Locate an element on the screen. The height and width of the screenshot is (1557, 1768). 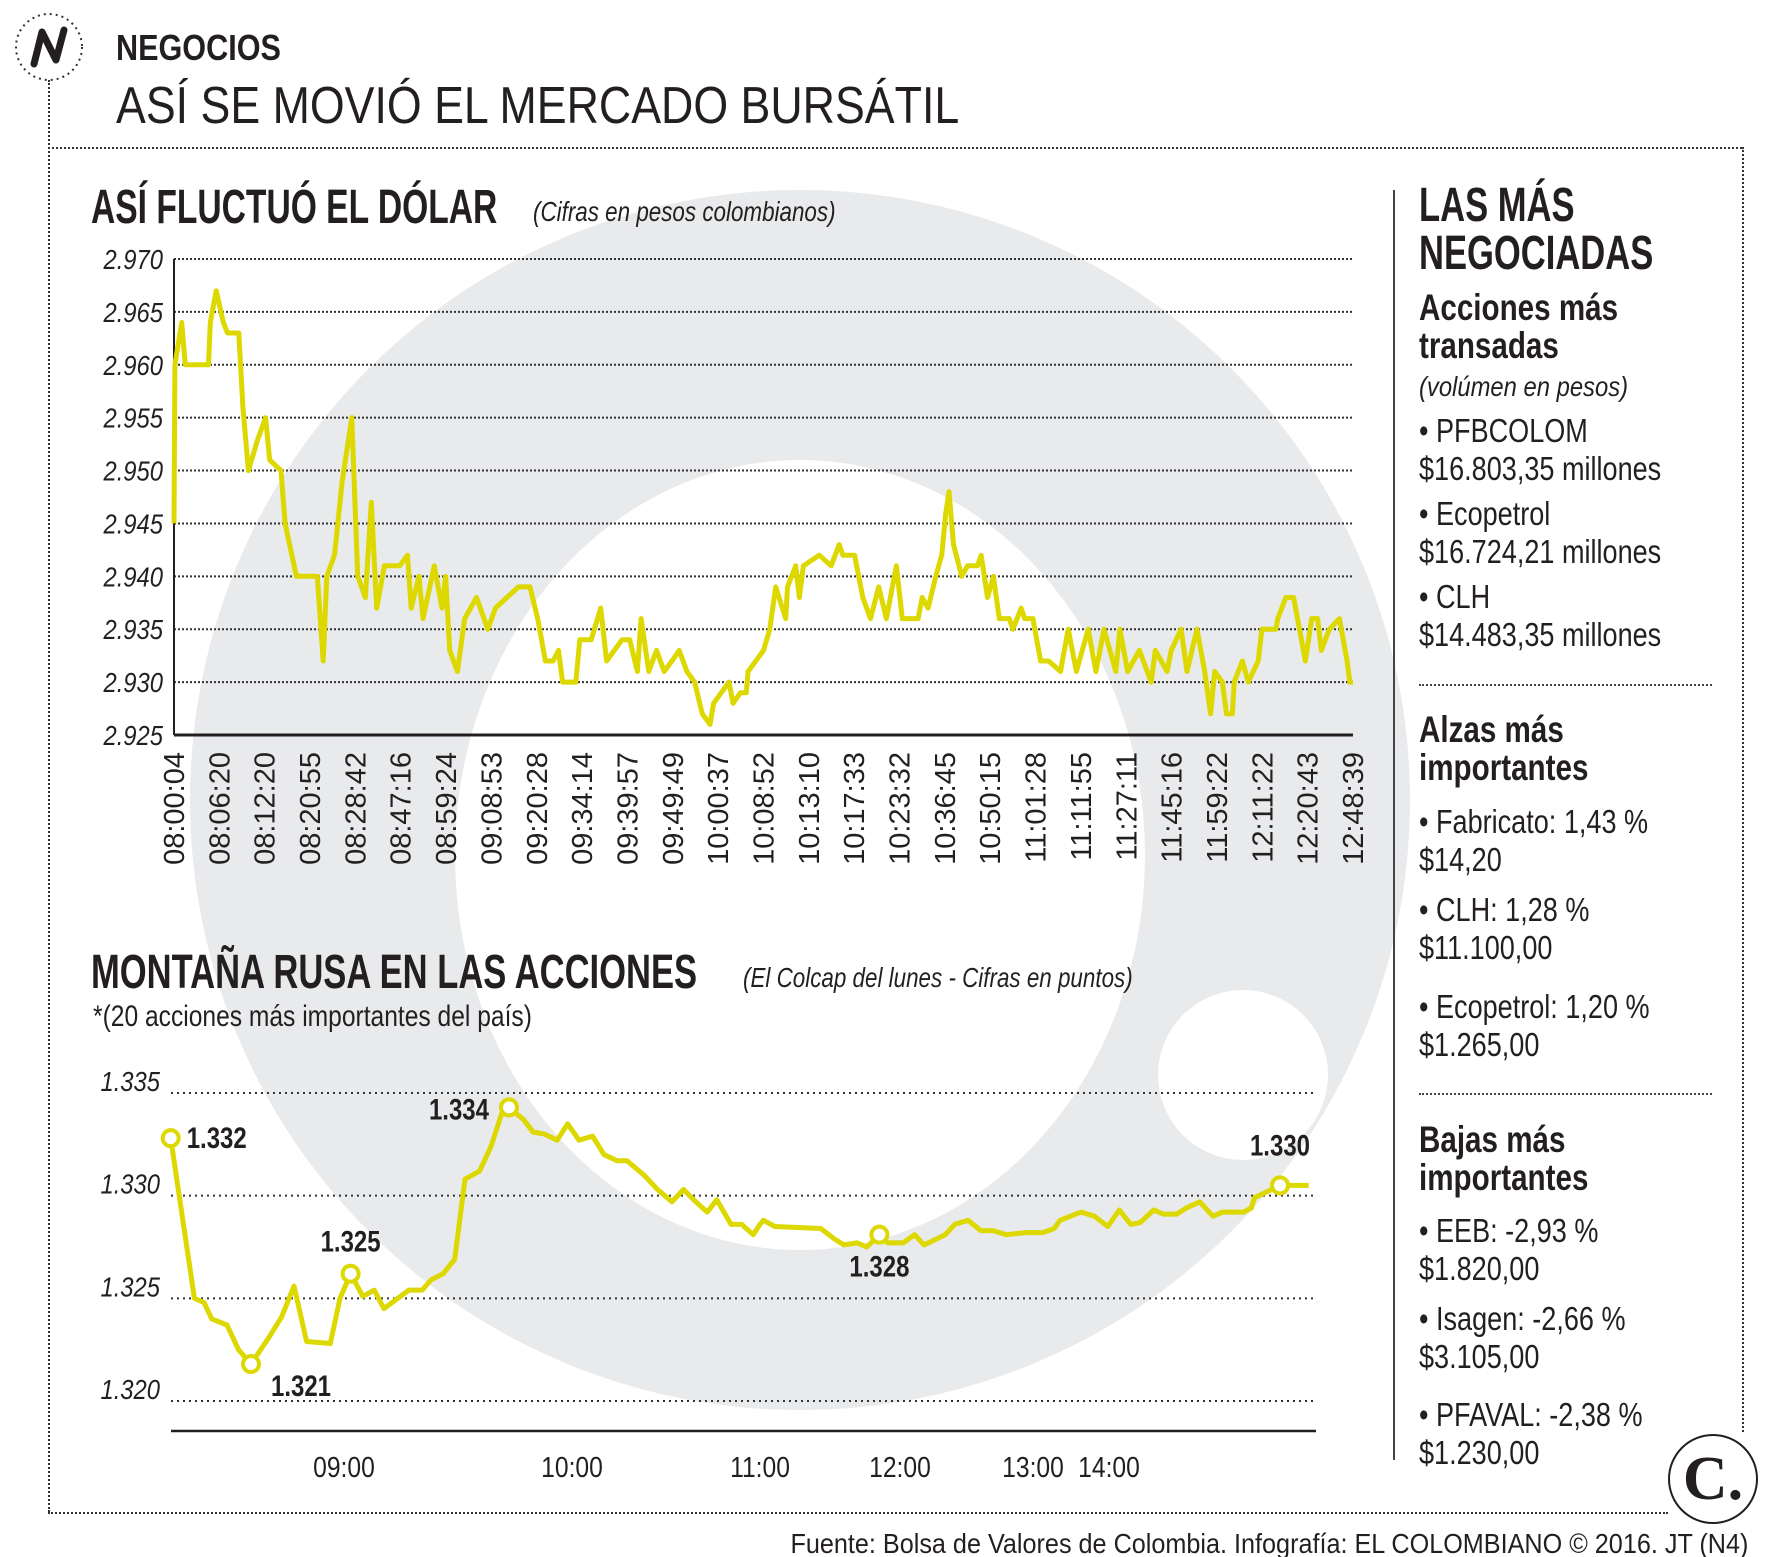
item-value: $3.105,00 is located at coordinates (1479, 1356).